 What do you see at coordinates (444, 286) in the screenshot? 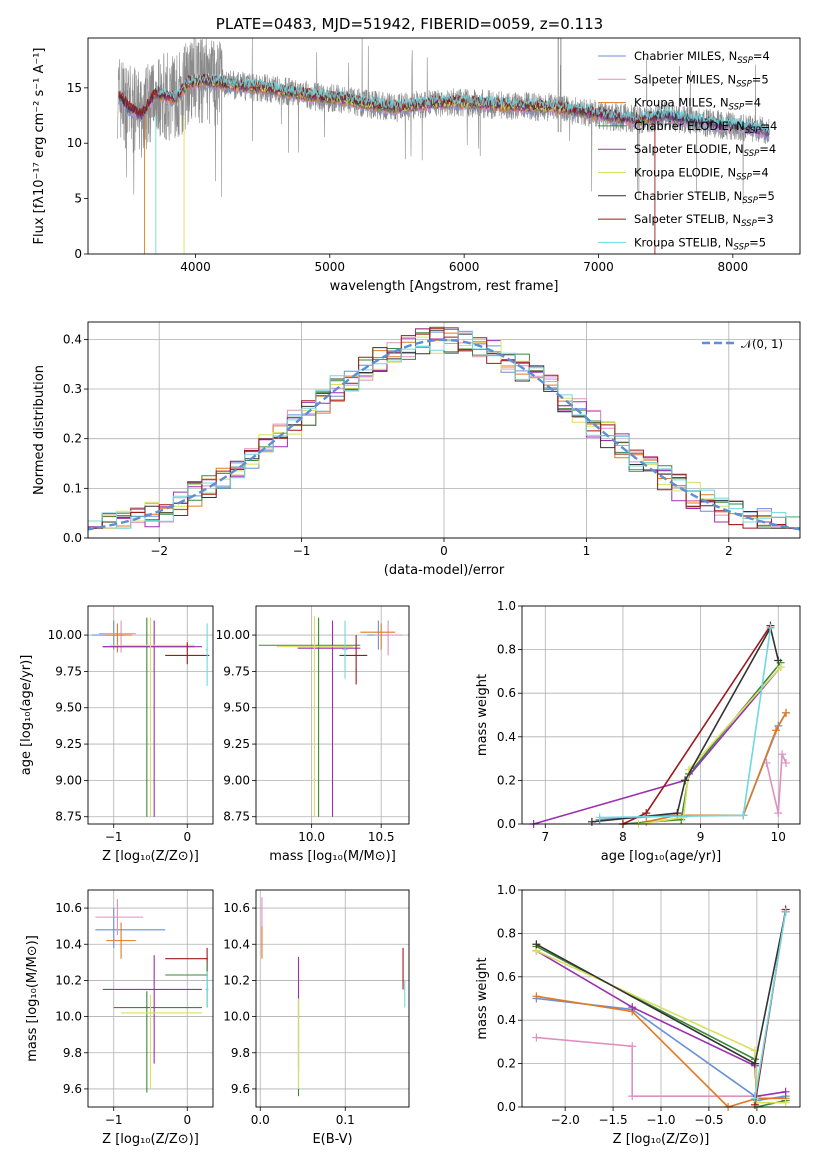
I see `x-axis-label: wavelength [Angstrom, rest frame]` at bounding box center [444, 286].